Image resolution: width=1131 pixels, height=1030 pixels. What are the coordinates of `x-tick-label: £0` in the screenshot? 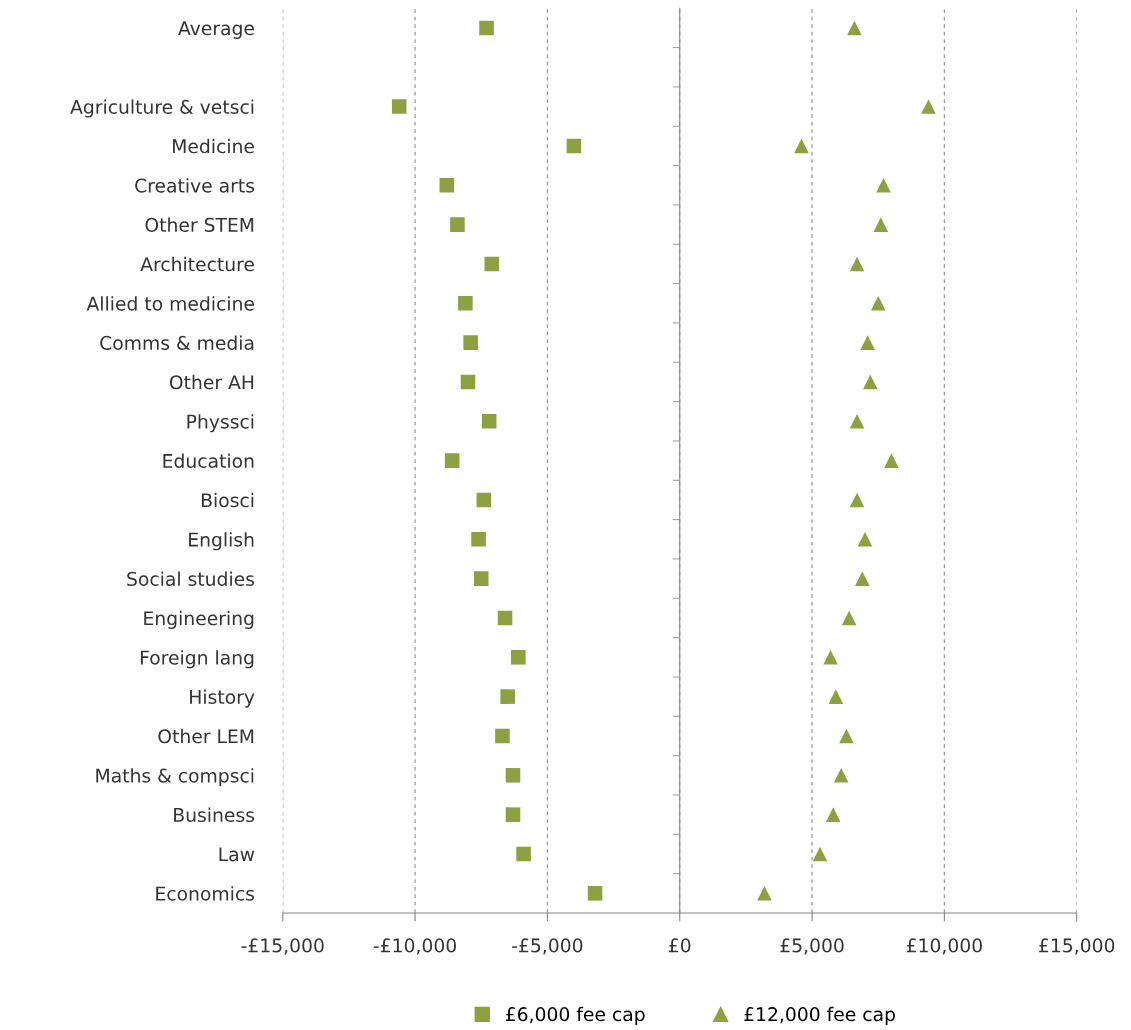 It's located at (679, 945).